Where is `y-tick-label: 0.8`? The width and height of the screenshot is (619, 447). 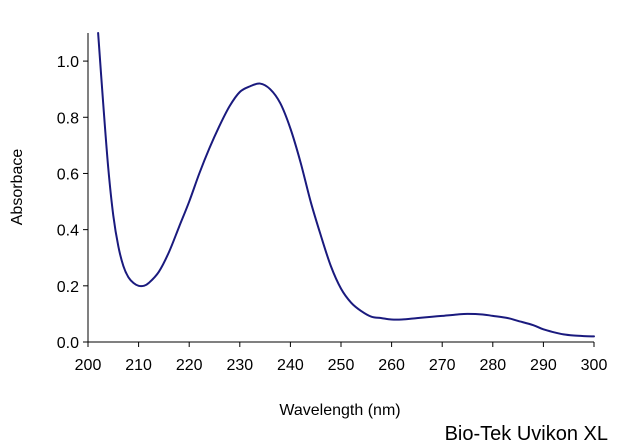 y-tick-label: 0.8 is located at coordinates (68, 118).